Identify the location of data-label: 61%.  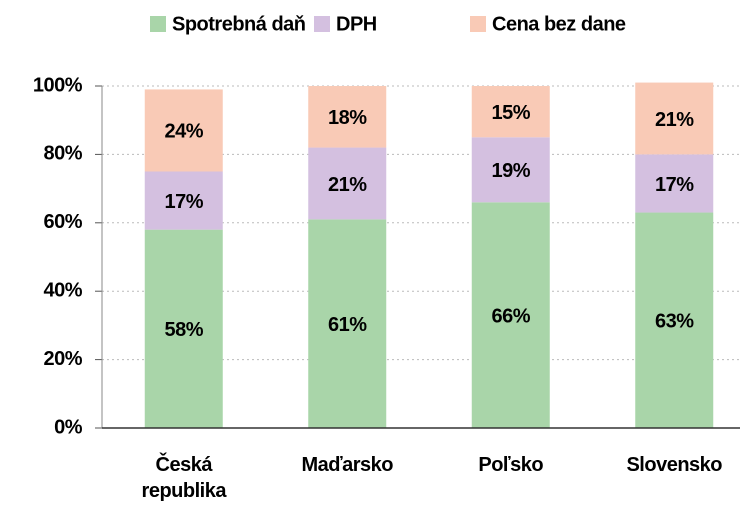
(347, 325).